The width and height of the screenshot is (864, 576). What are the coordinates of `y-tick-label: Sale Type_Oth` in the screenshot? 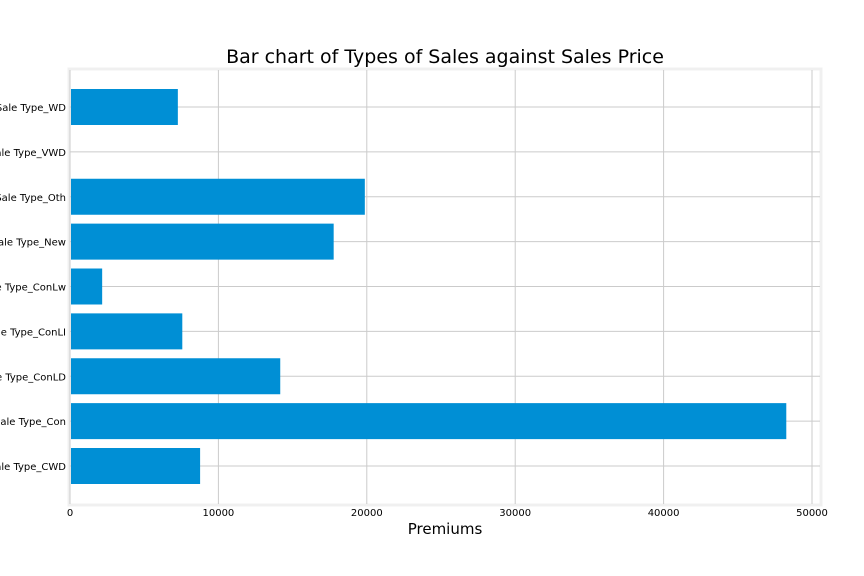 It's located at (33, 198).